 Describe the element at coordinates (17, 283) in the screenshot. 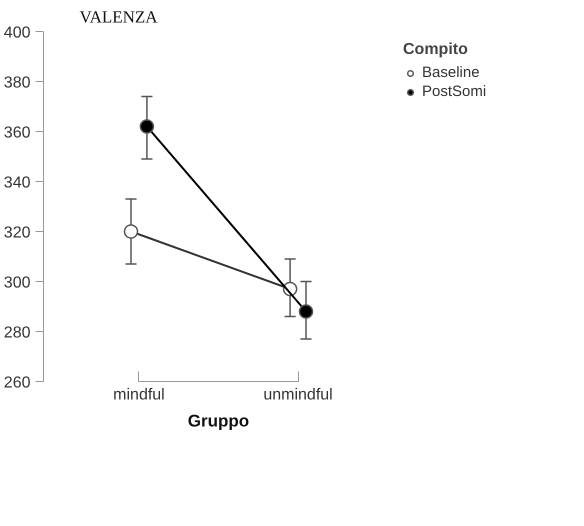

I see `y-tick-label: 300` at that location.